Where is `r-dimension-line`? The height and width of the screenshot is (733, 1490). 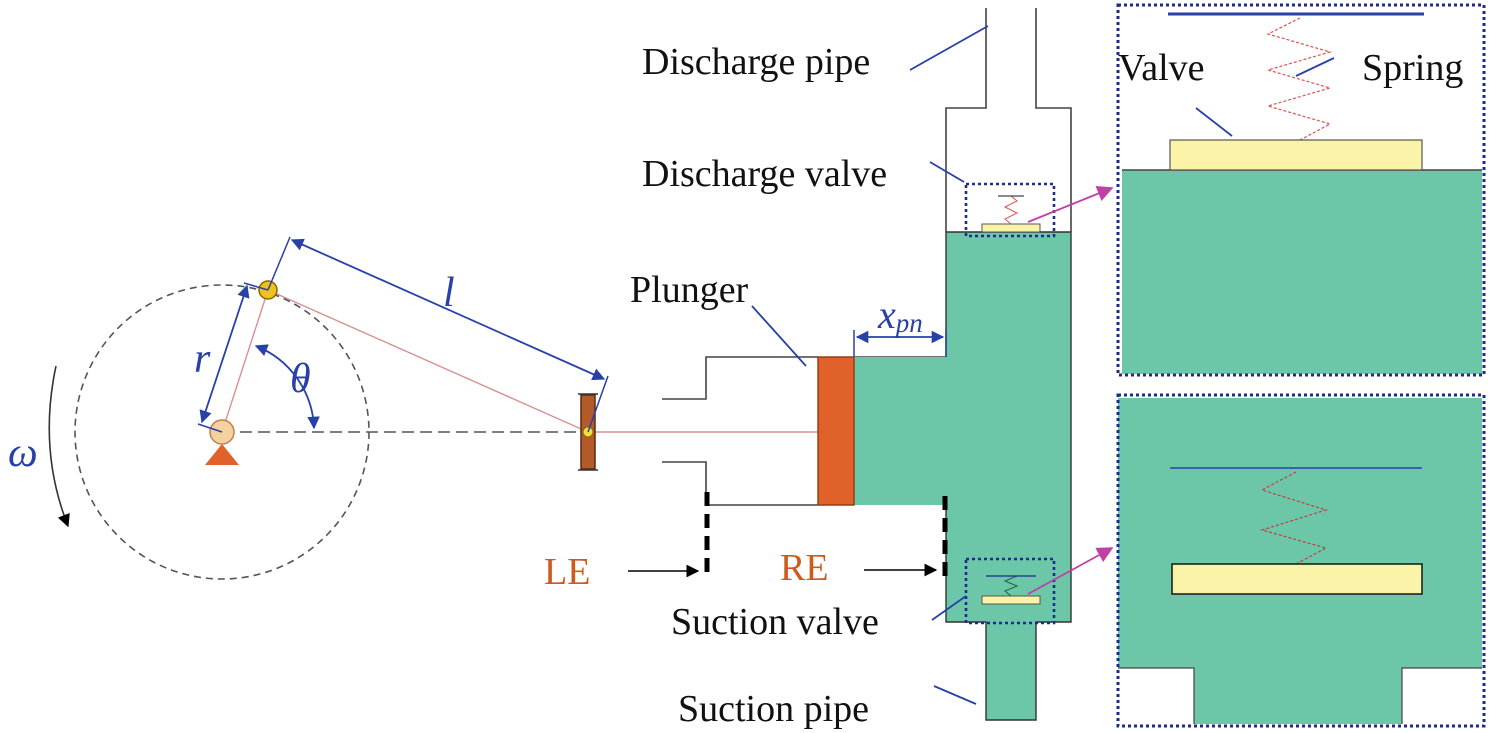 r-dimension-line is located at coordinates (224, 354).